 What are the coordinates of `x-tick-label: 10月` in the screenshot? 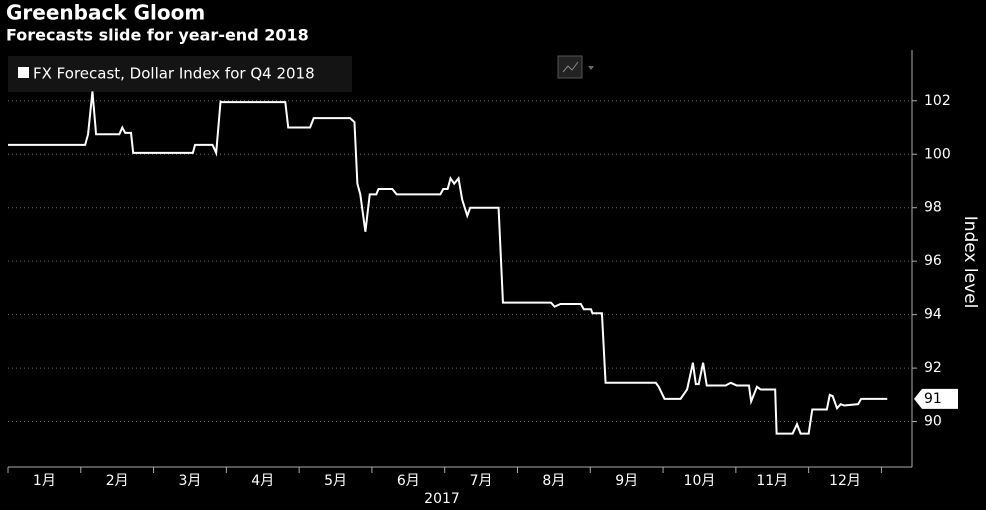 It's located at (700, 481).